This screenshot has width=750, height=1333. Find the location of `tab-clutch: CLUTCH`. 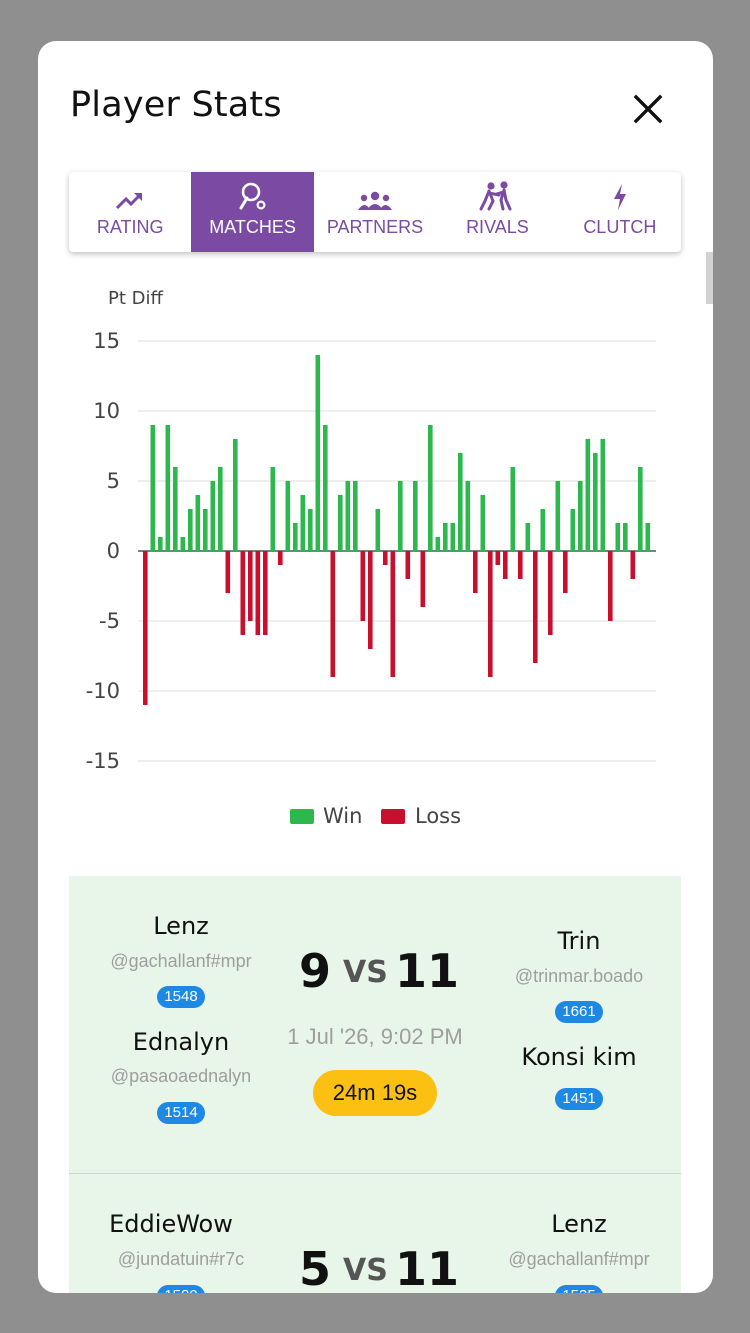

tab-clutch: CLUTCH is located at coordinates (620, 212).